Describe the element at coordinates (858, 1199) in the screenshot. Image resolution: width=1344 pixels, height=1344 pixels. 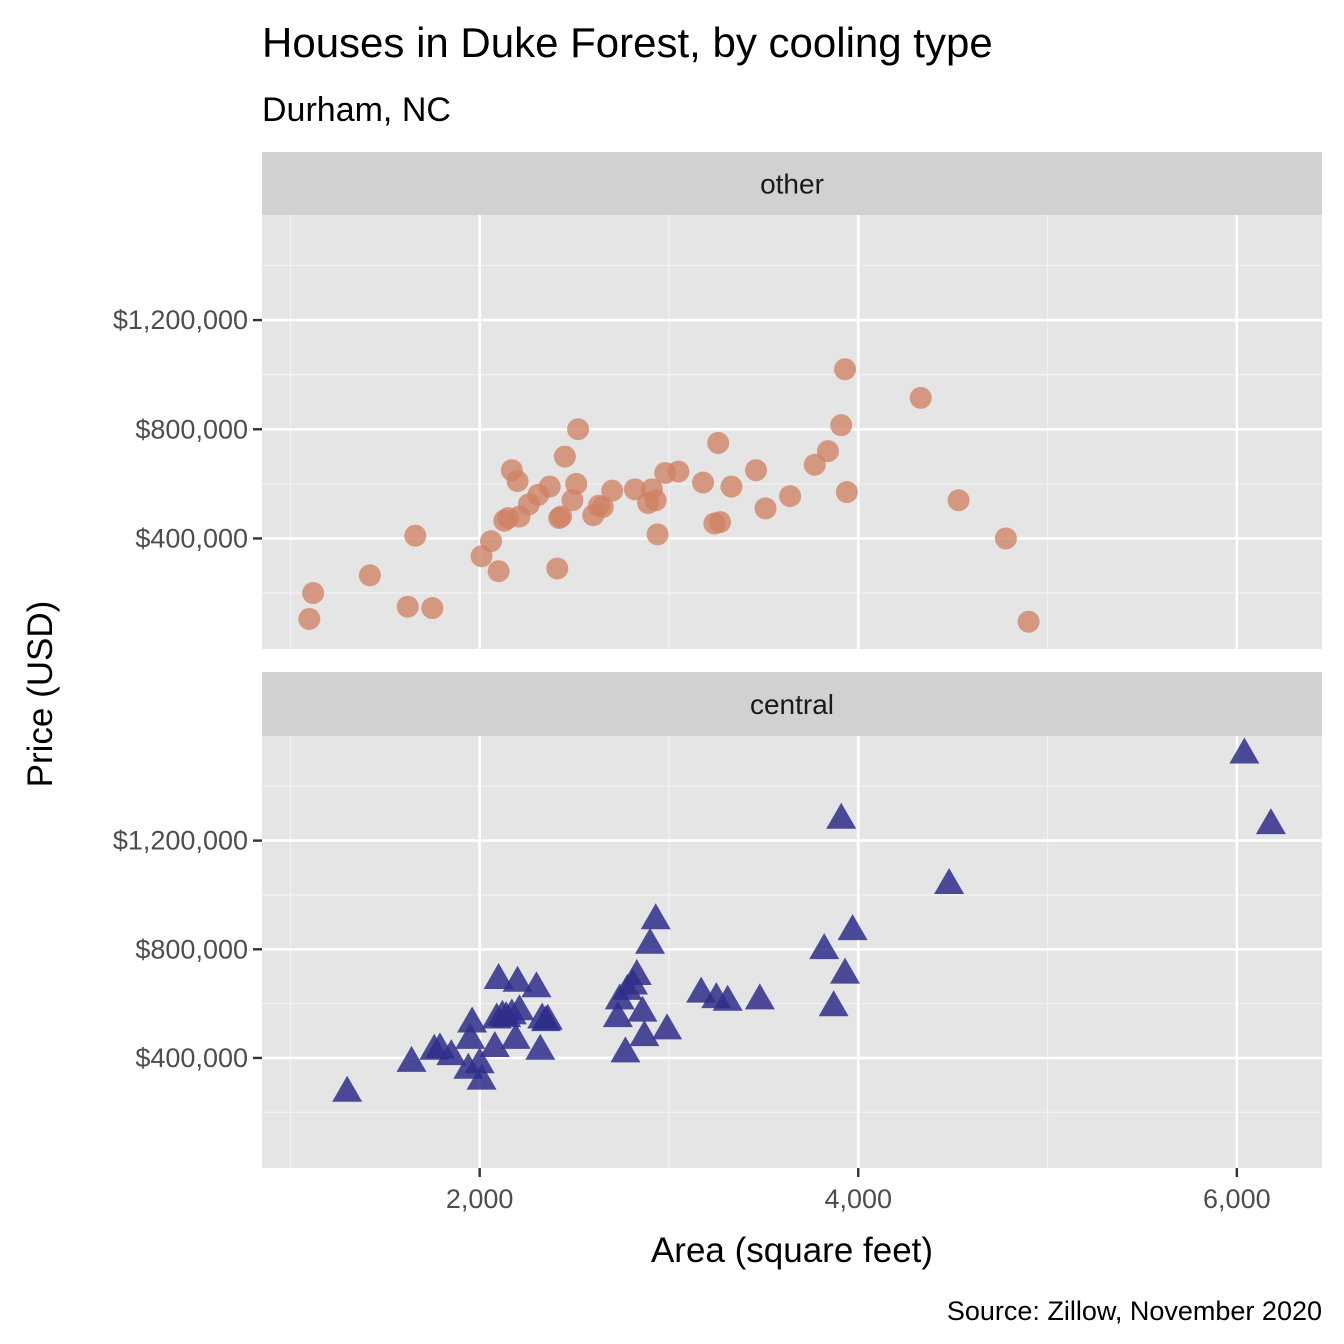
I see `x-tick-label: 4,000` at that location.